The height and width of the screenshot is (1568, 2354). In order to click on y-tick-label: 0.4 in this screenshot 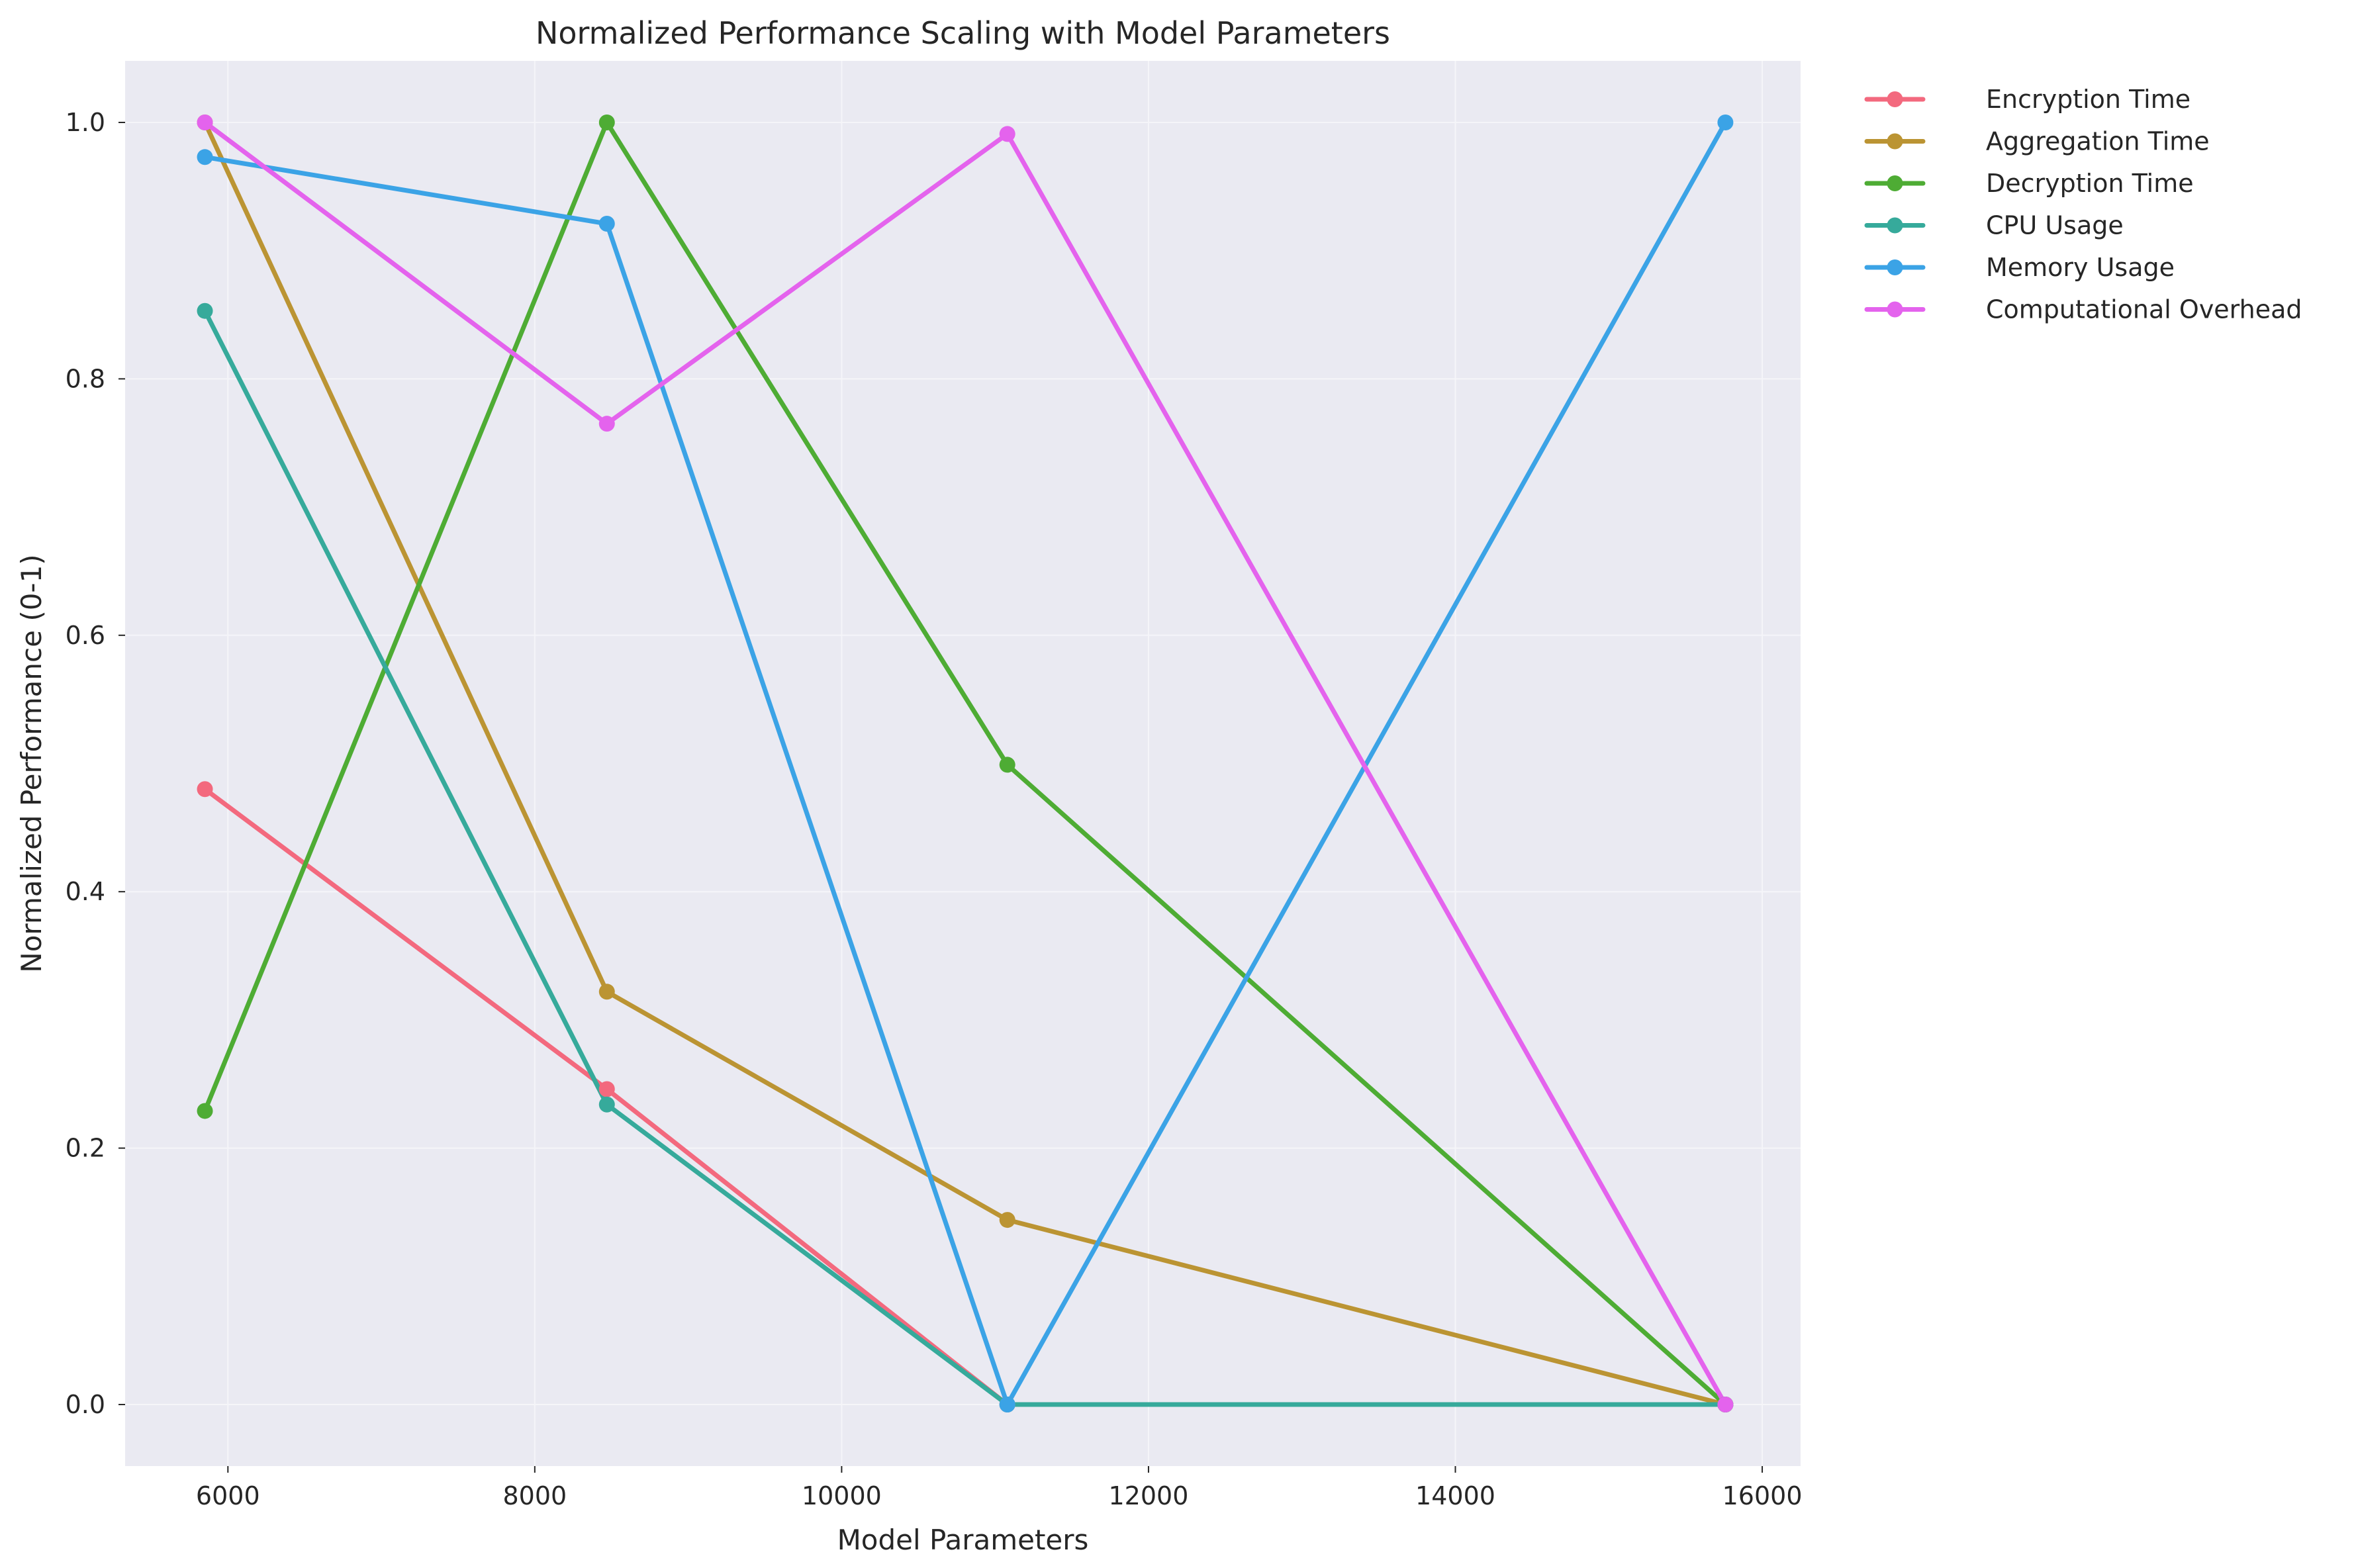, I will do `click(85, 891)`.